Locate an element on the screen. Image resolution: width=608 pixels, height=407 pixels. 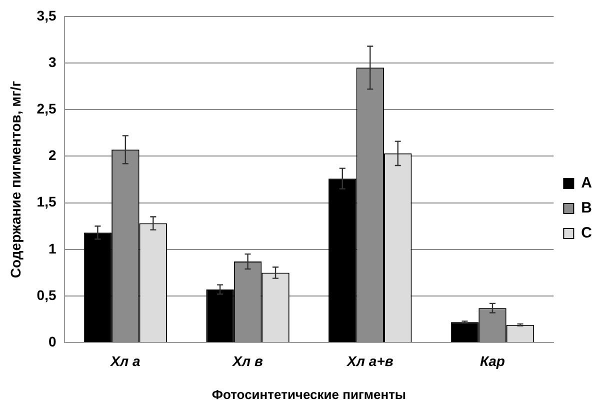
y-tick-label: 2,5 is located at coordinates (46, 108).